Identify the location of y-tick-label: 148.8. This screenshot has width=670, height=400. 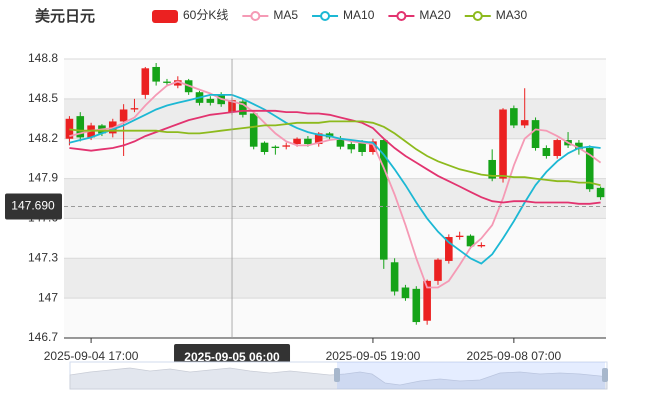
(43, 58).